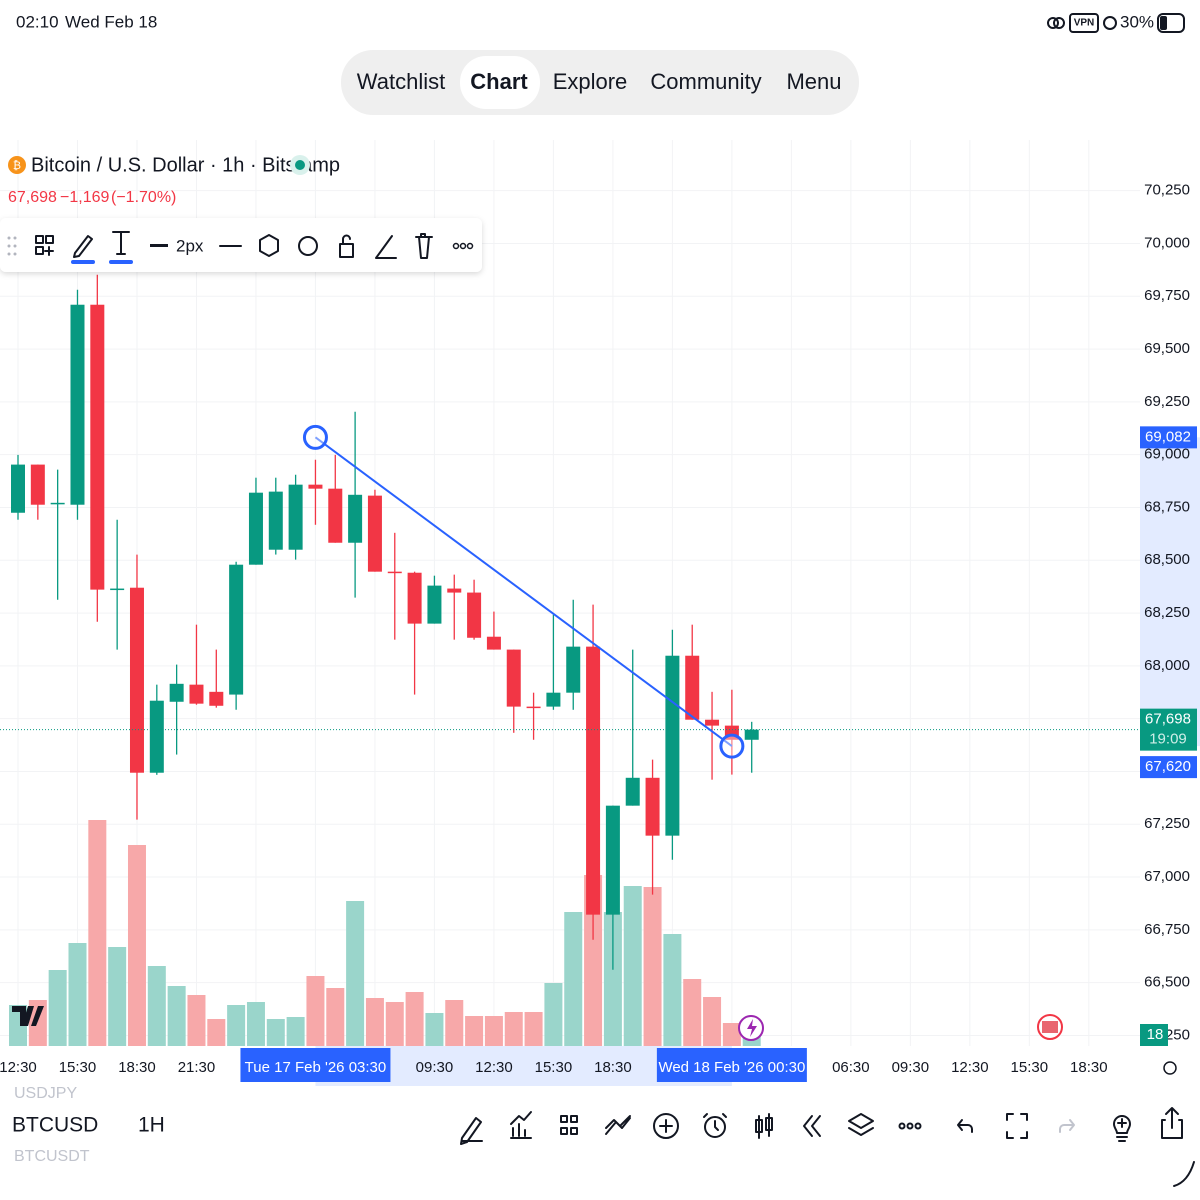 This screenshot has width=1200, height=1200. What do you see at coordinates (666, 1126) in the screenshot?
I see `btn-add` at bounding box center [666, 1126].